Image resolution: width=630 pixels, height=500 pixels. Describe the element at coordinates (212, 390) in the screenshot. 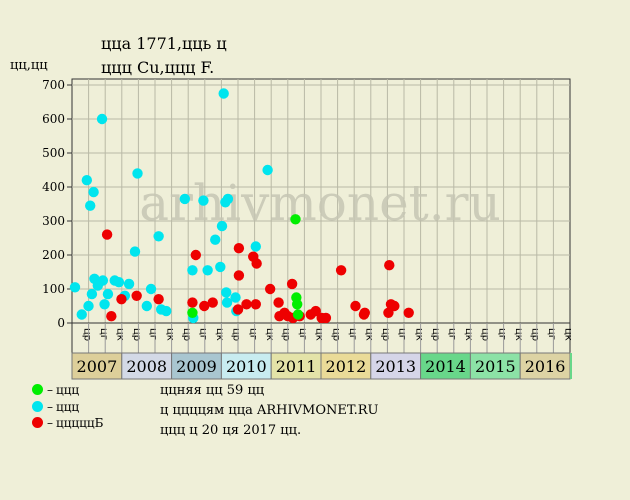

I see `footer-line1: ццняя цц 59 цц` at that location.